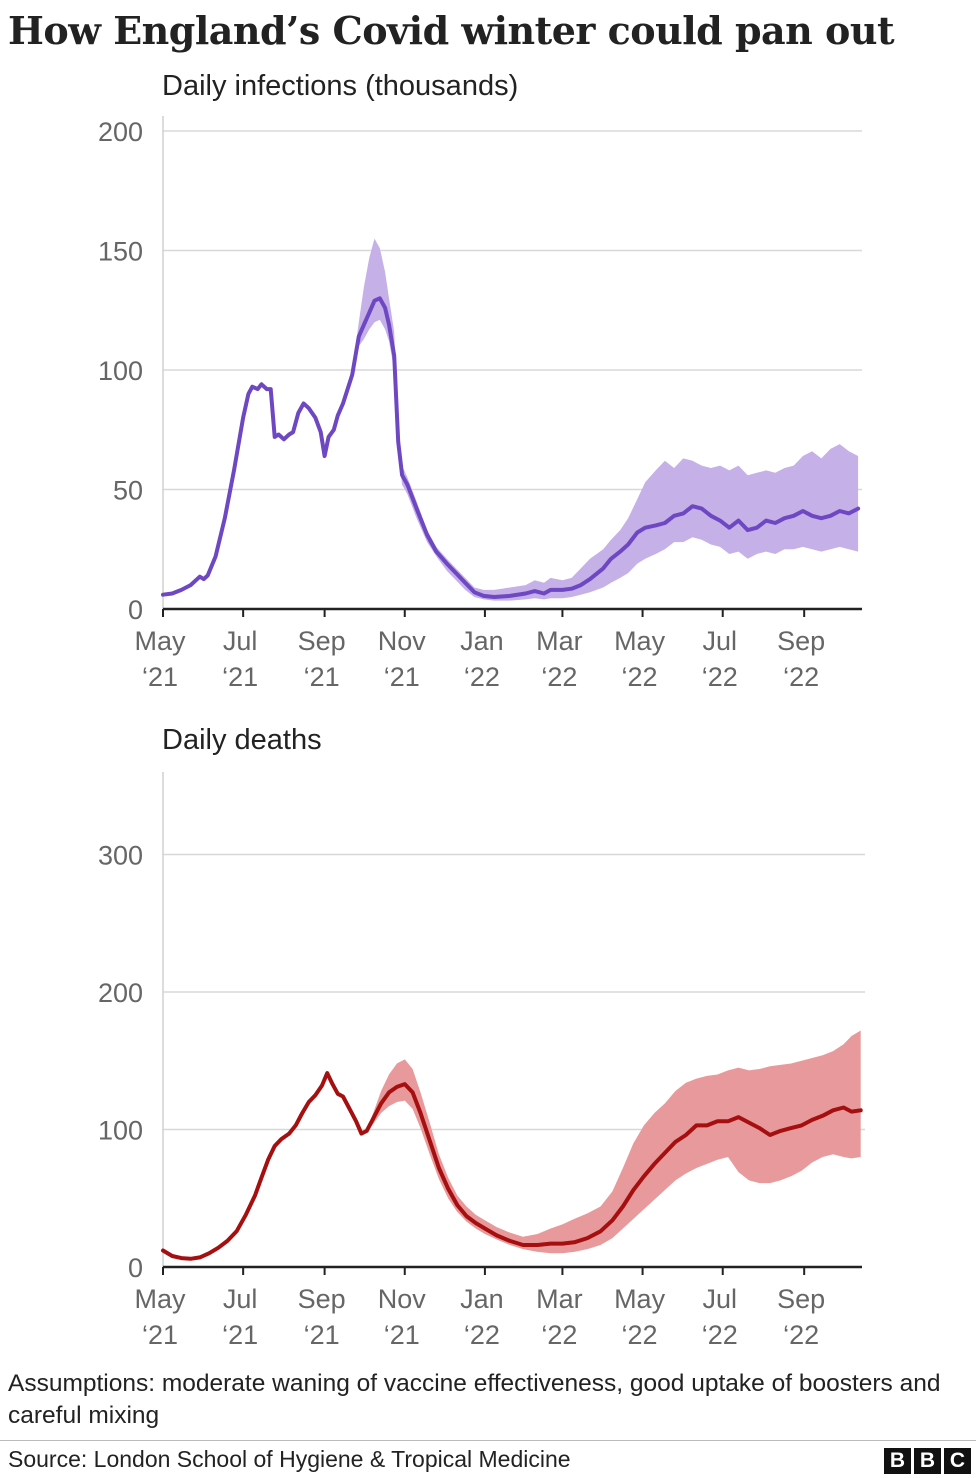  I want to click on bbc-logo-letter: C, so click(957, 1461).